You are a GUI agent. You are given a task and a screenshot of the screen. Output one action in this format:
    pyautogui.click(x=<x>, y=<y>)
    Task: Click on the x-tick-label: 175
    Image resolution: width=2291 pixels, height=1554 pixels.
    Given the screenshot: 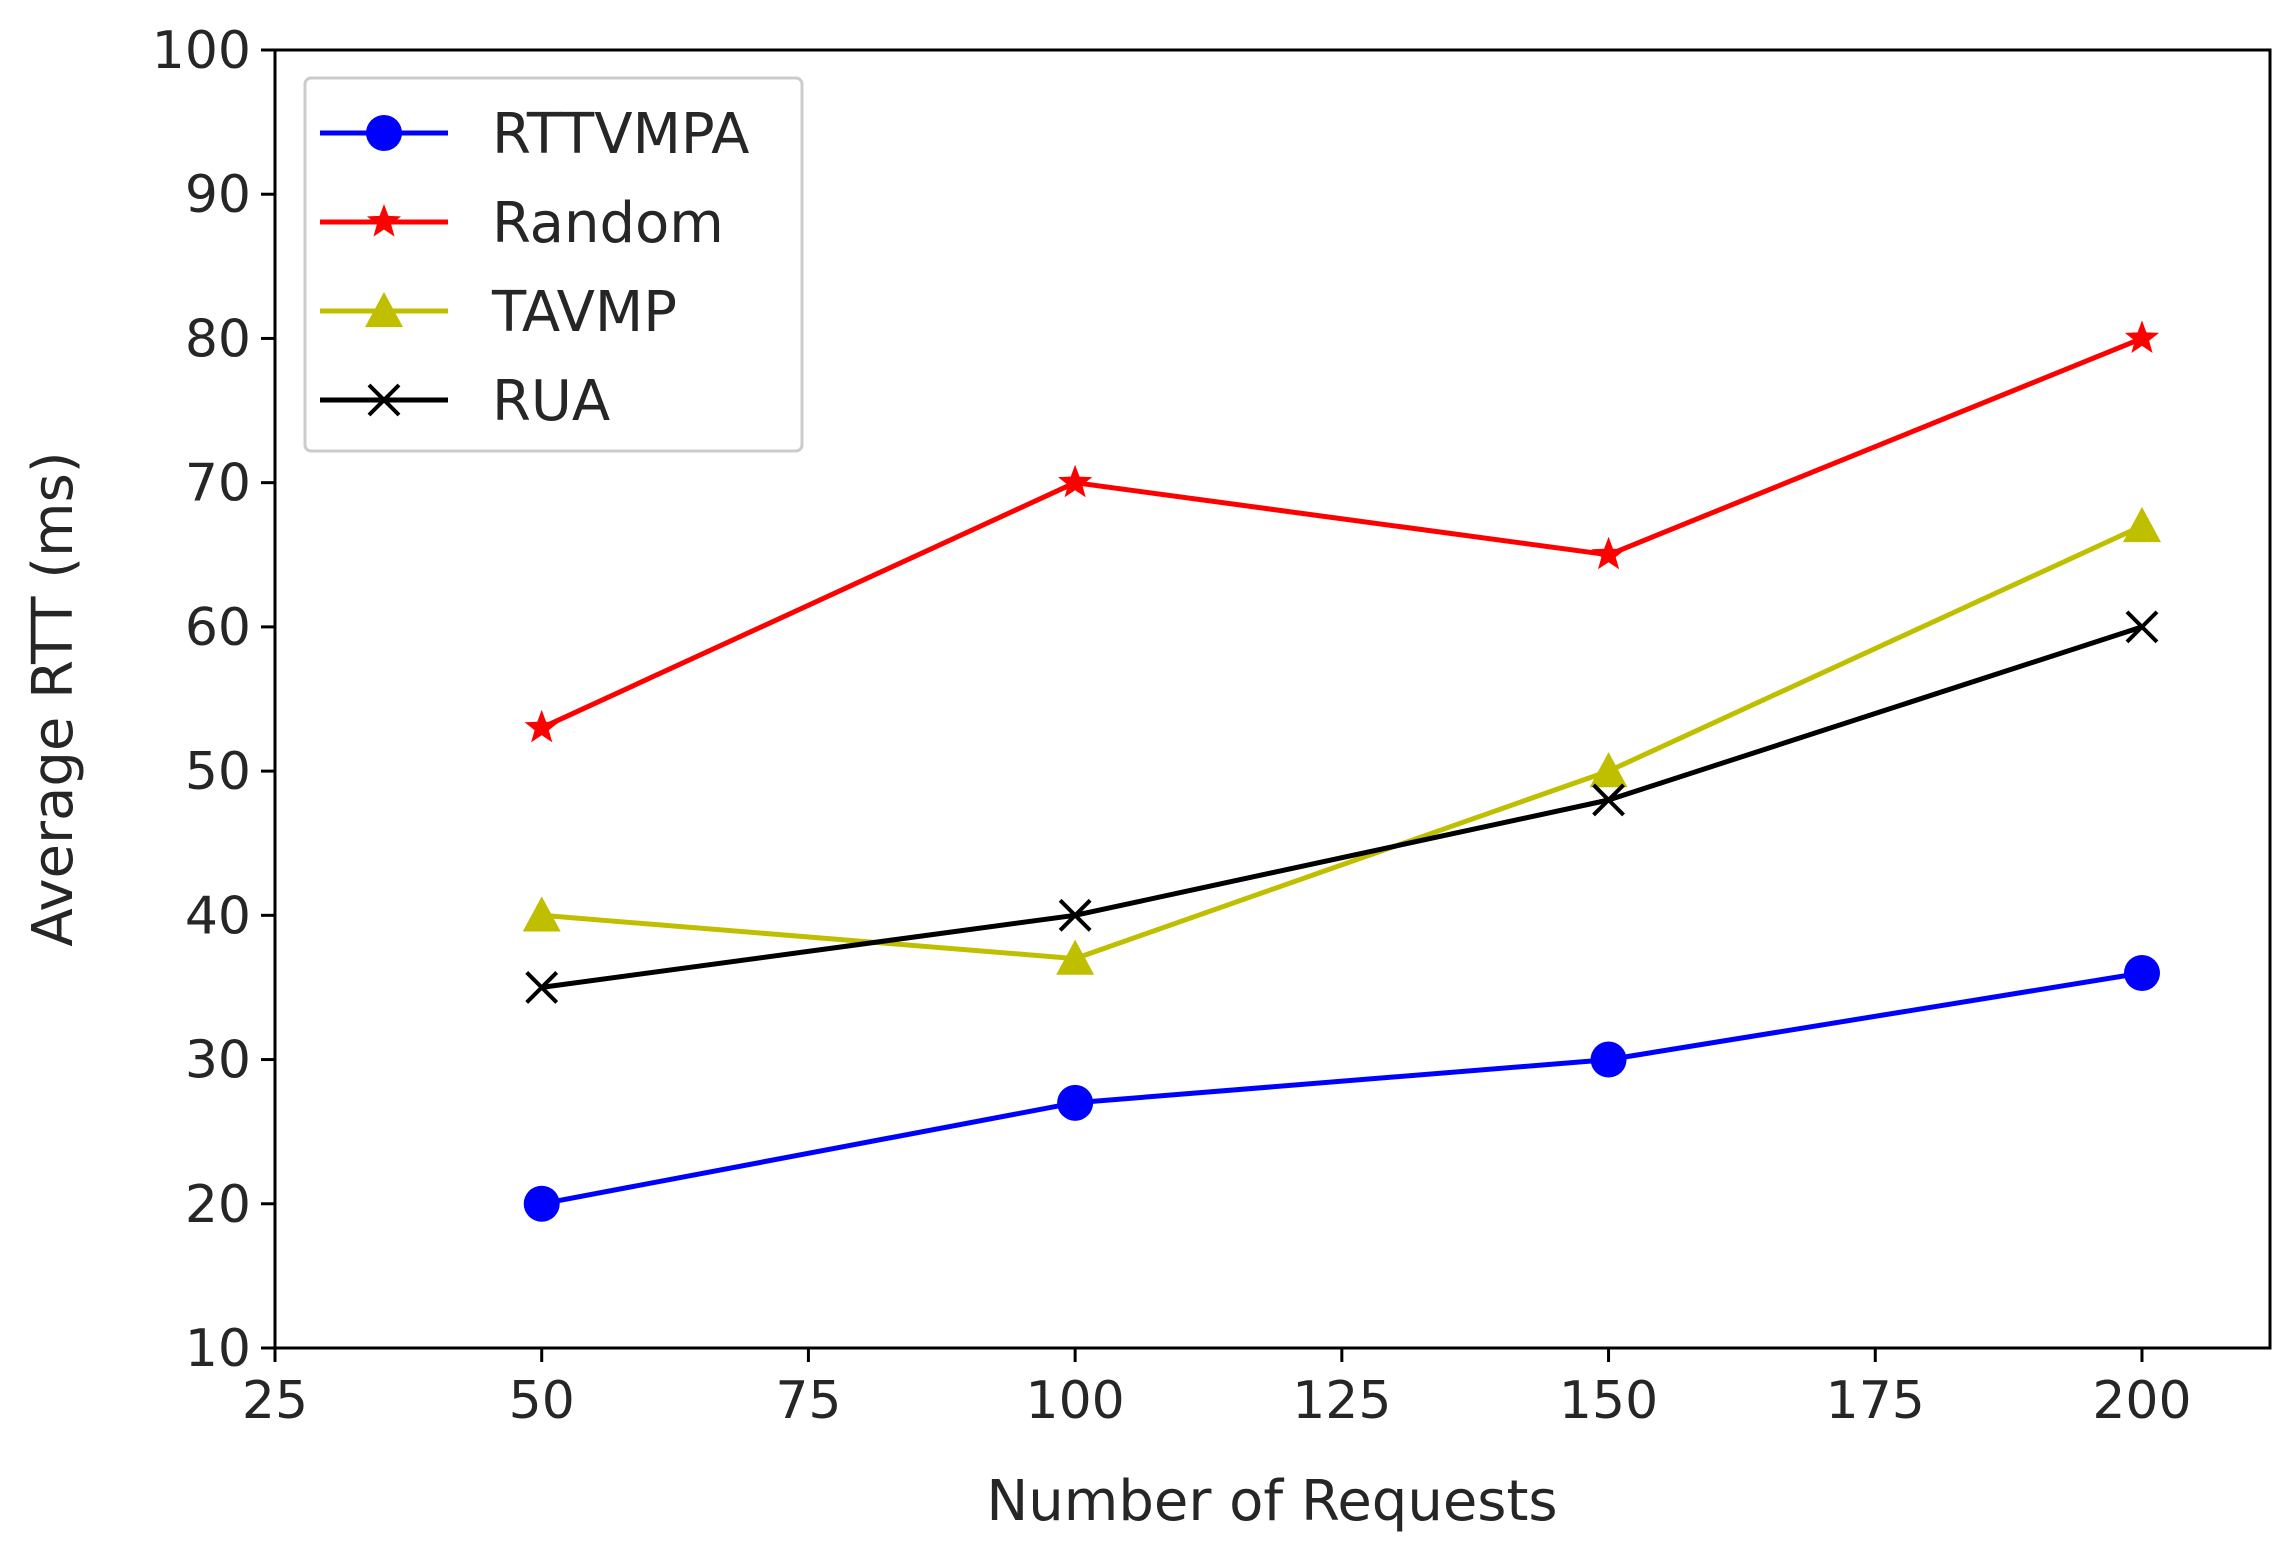 What is the action you would take?
    pyautogui.click(x=1875, y=1401)
    